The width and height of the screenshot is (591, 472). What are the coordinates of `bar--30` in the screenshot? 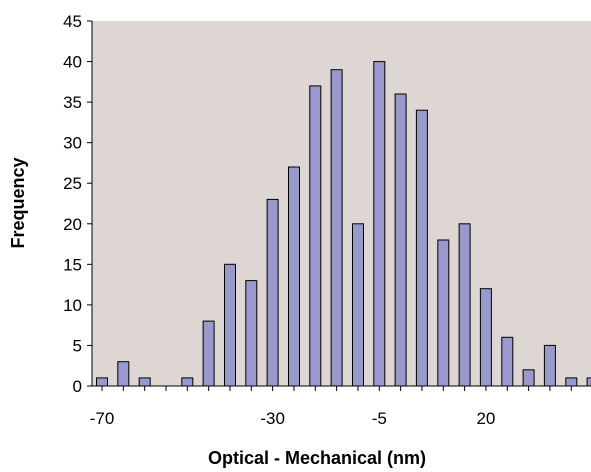 It's located at (272, 292).